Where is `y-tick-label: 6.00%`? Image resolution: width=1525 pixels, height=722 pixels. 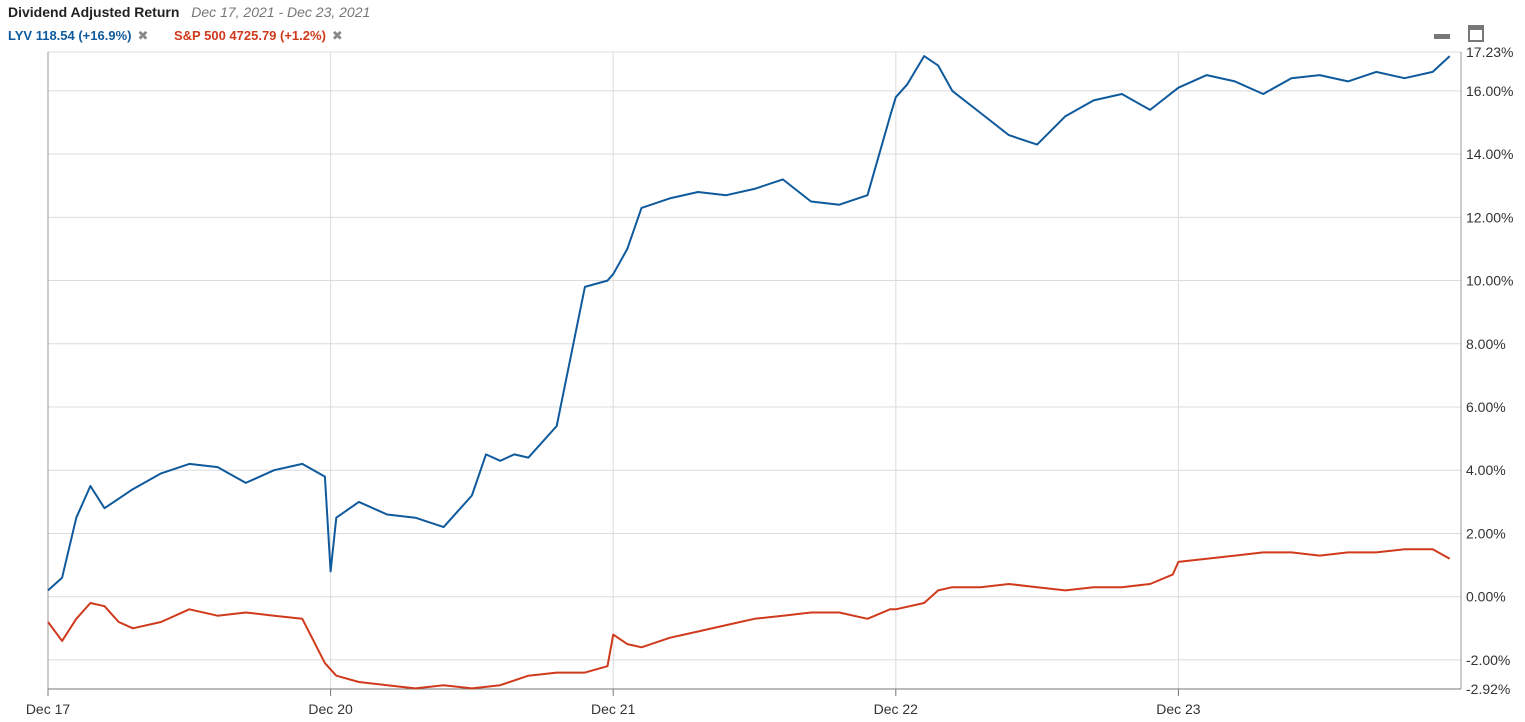 y-tick-label: 6.00% is located at coordinates (1486, 407).